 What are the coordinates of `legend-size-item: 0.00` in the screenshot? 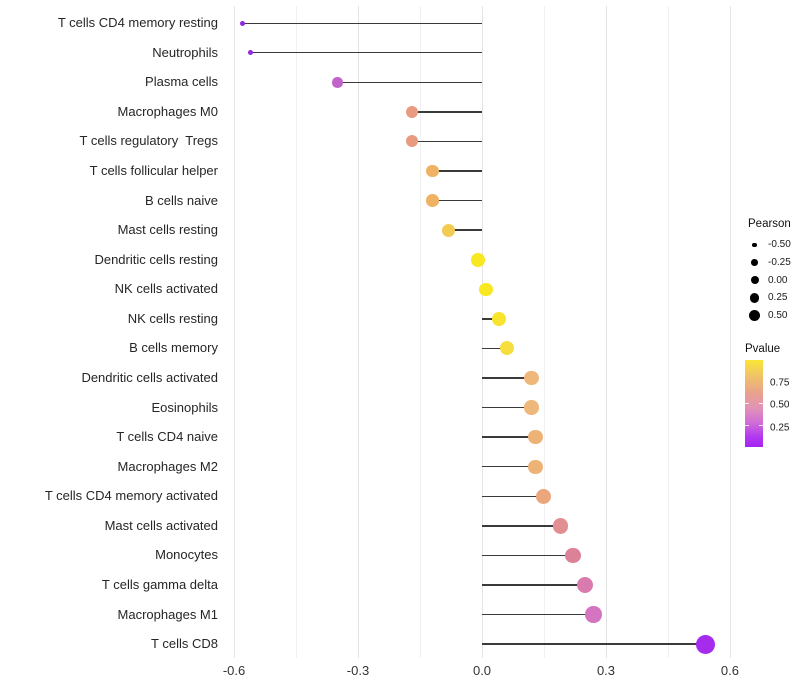 It's located at (773, 280).